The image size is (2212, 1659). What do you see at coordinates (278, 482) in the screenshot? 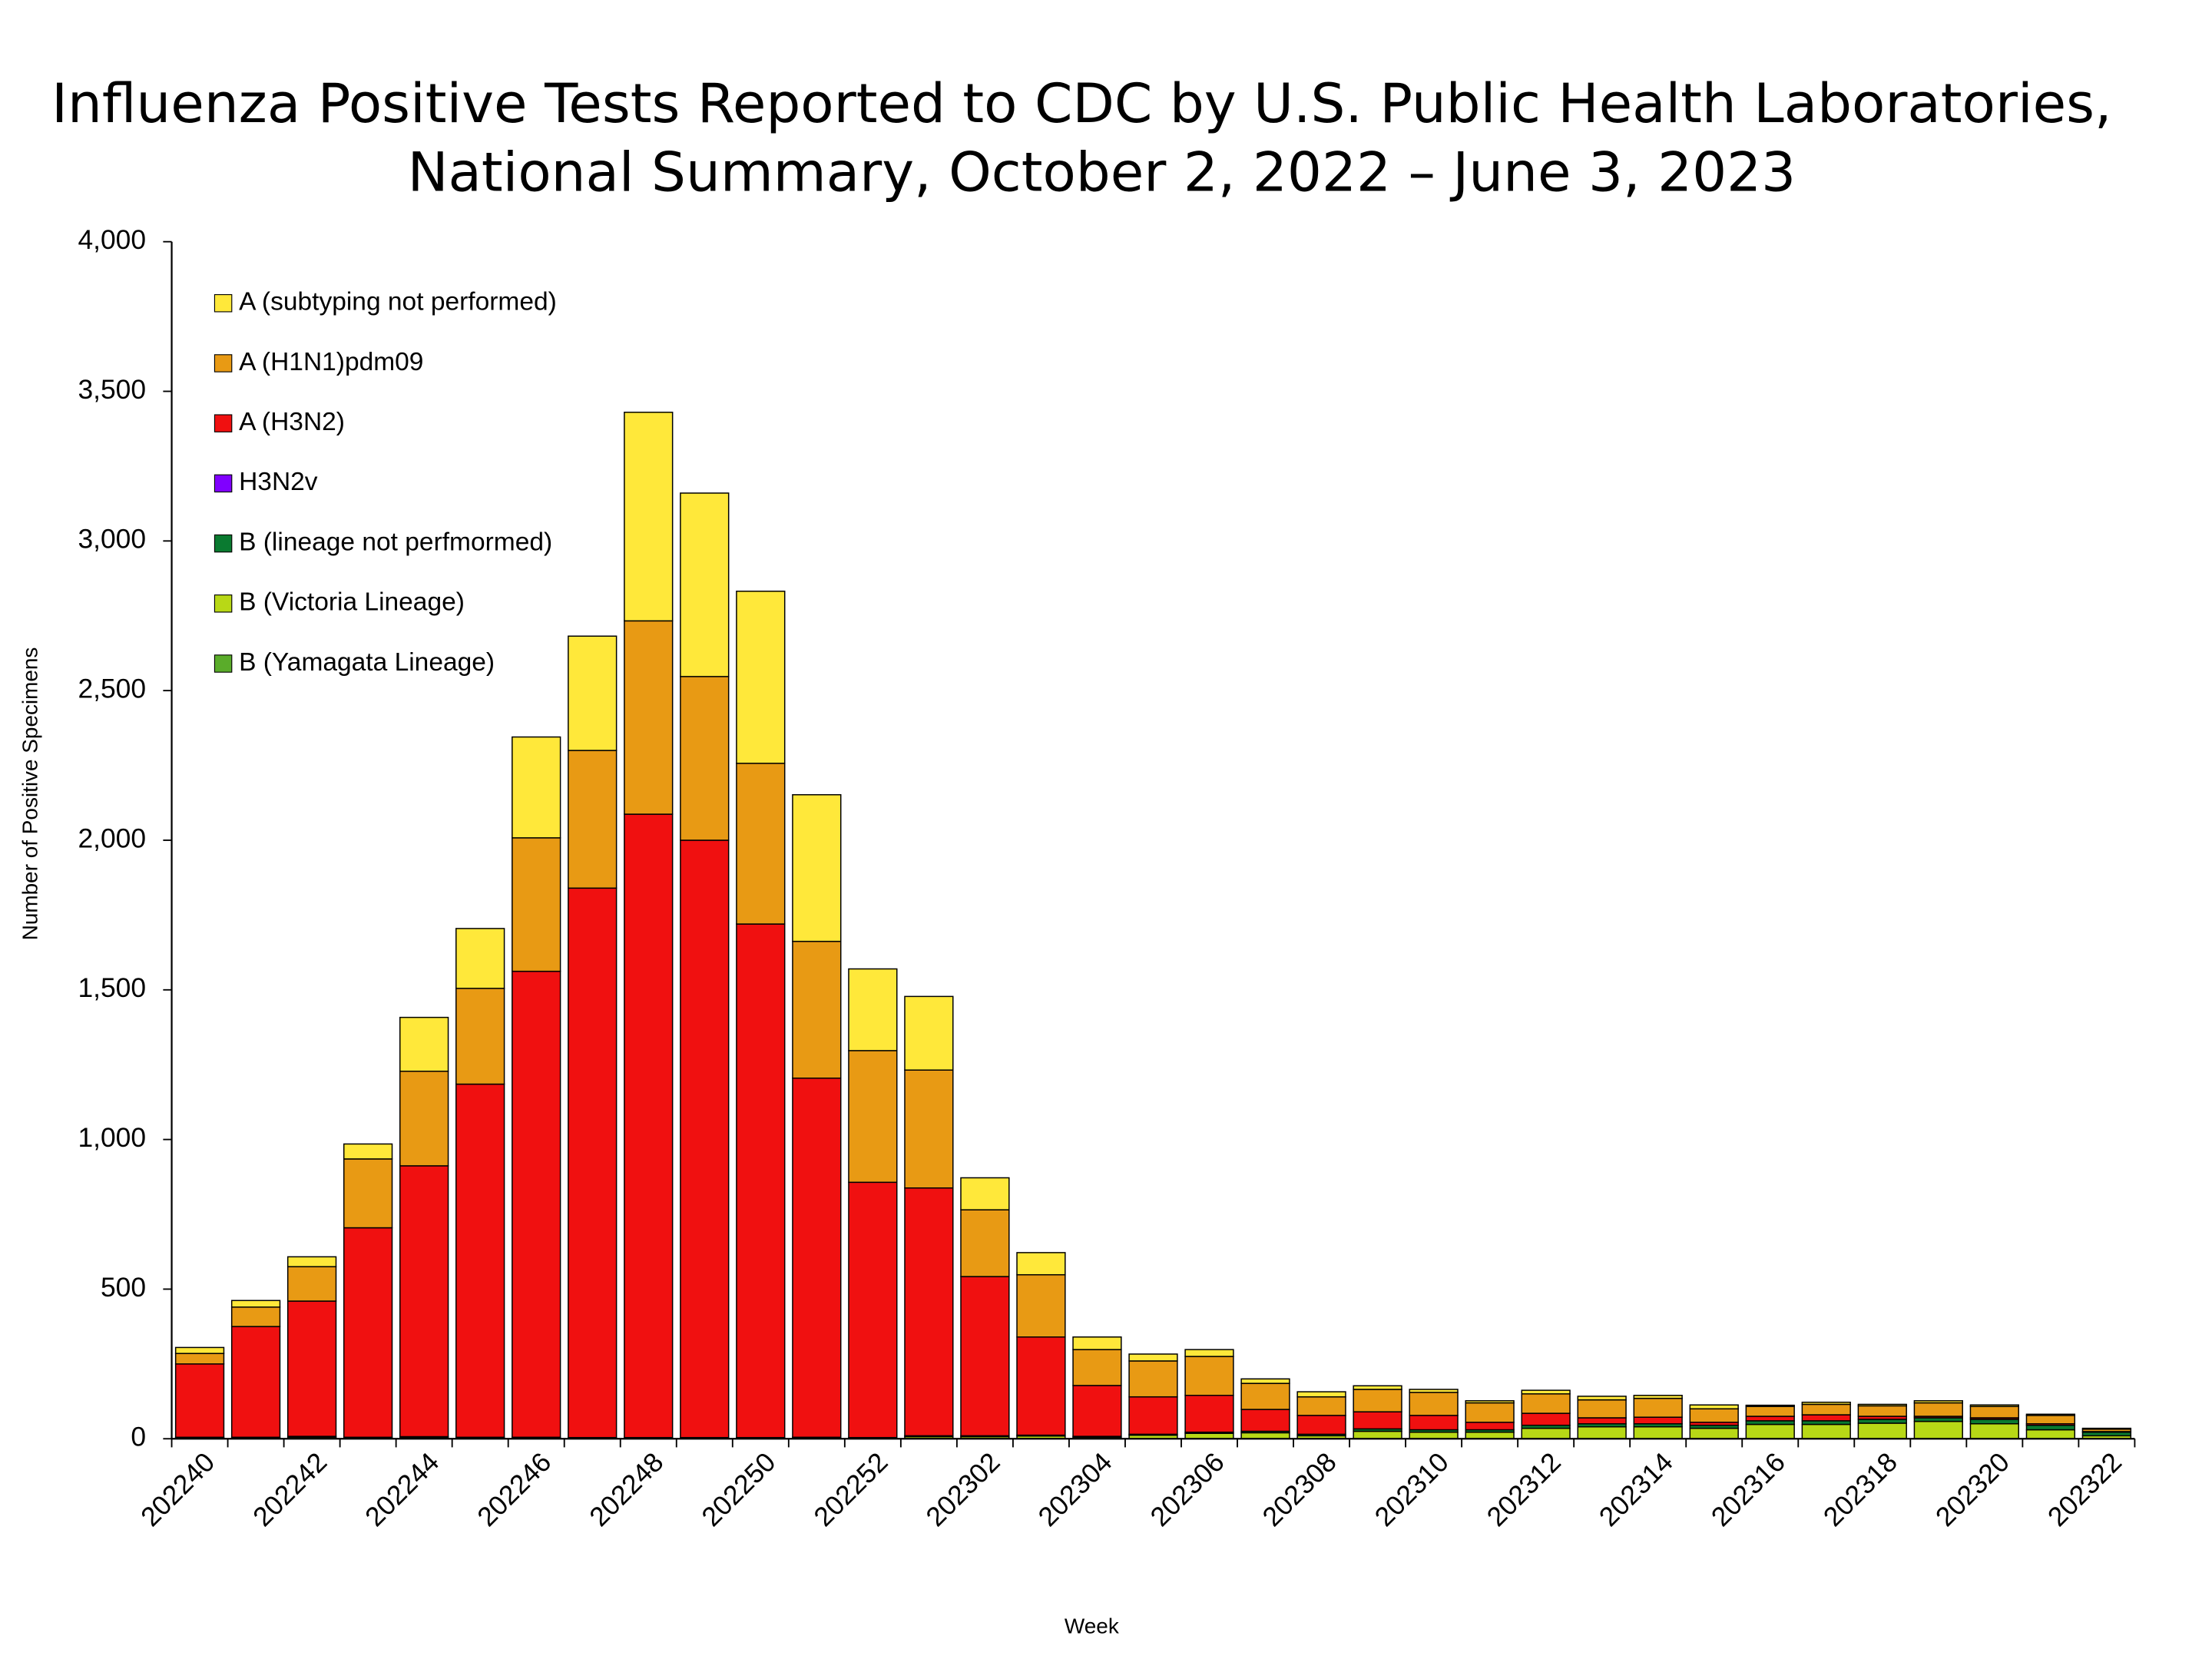
I see `legend-label: H3N2v` at bounding box center [278, 482].